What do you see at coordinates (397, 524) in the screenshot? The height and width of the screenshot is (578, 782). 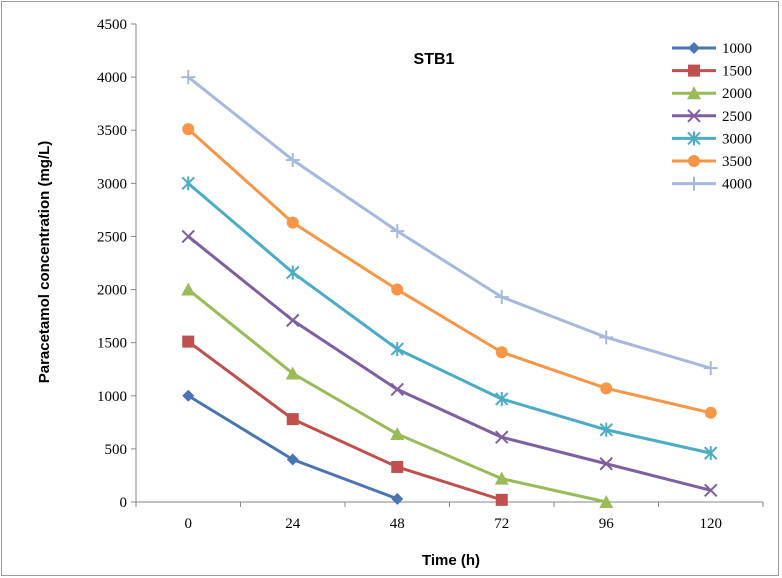 I see `x-tick-label: 48` at bounding box center [397, 524].